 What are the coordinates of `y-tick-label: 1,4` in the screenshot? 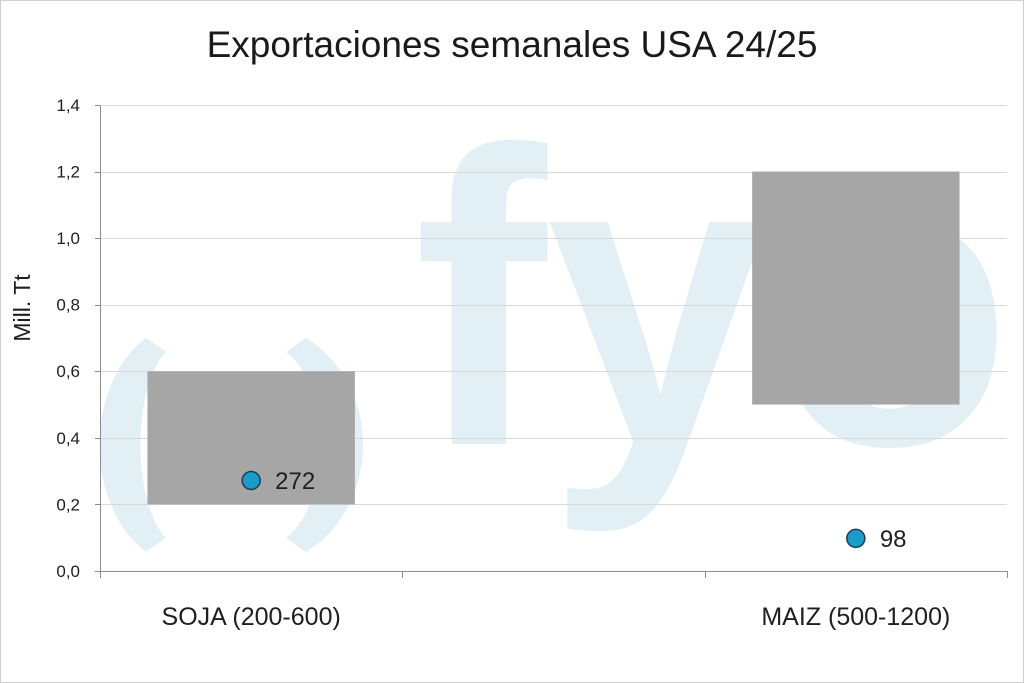 It's located at (68, 105).